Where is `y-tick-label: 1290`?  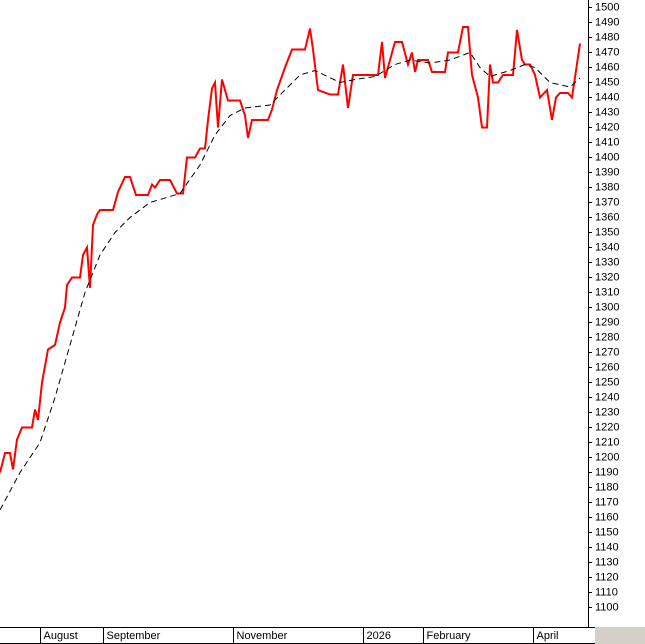 y-tick-label: 1290 is located at coordinates (607, 322).